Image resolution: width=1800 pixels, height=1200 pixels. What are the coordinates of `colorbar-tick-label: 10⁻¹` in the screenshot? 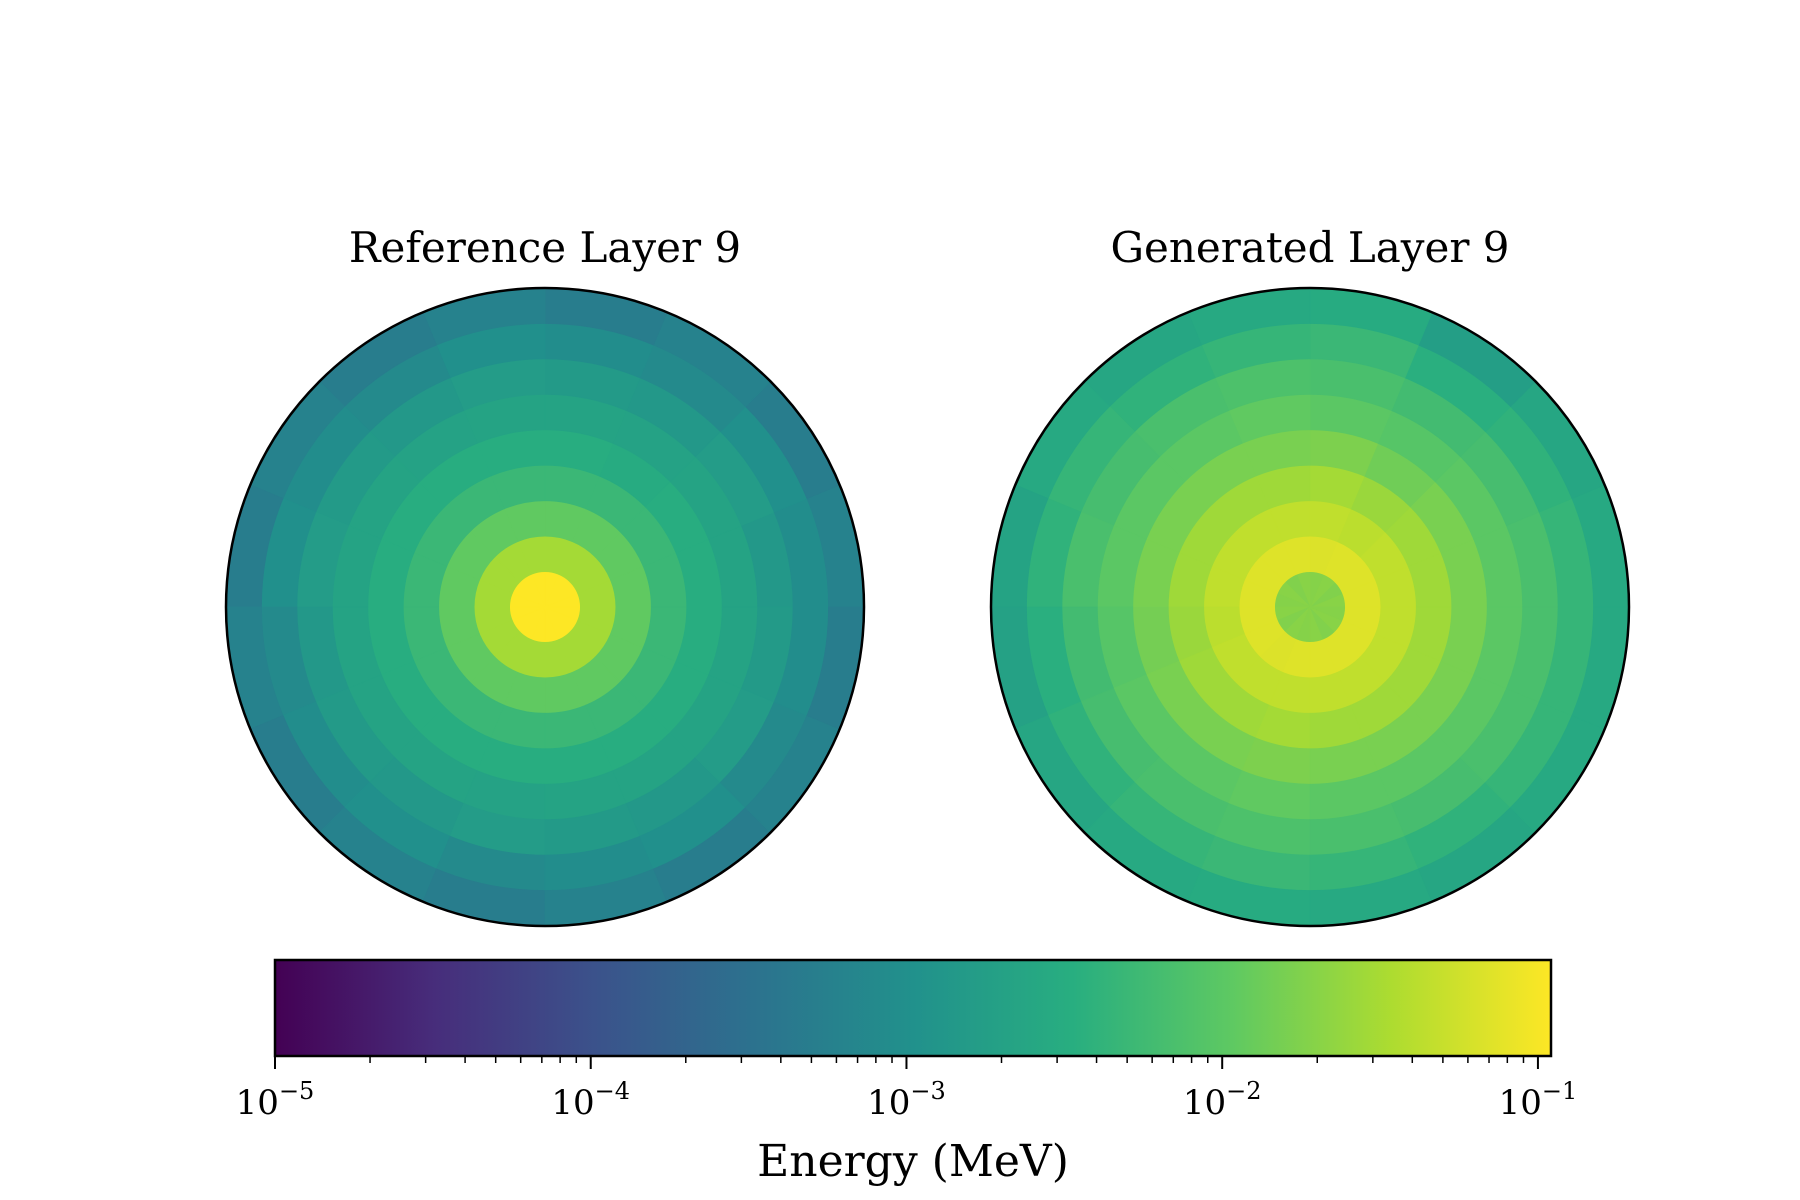 It's located at (1538, 1100).